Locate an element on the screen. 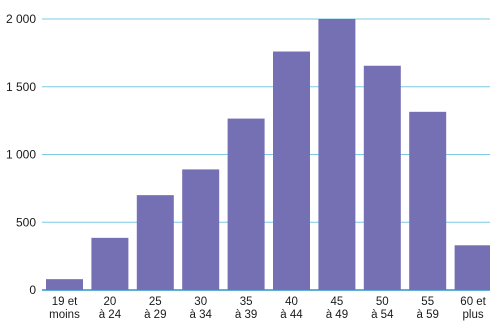  y-tick-label: 2 000 is located at coordinates (21, 19).